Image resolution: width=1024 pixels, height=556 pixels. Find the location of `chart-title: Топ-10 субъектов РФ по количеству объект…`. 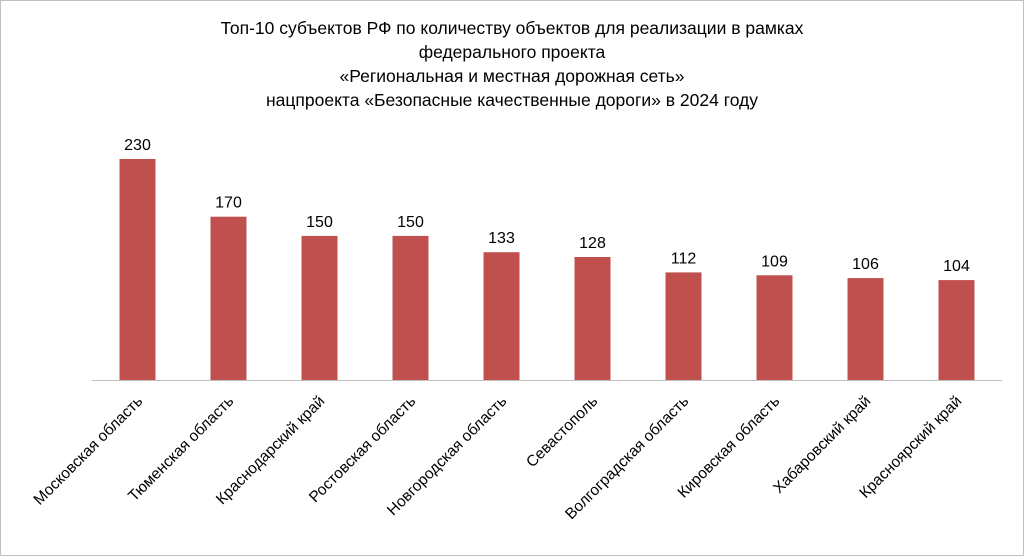

chart-title: Топ-10 субъектов РФ по количеству объект… is located at coordinates (512, 64).